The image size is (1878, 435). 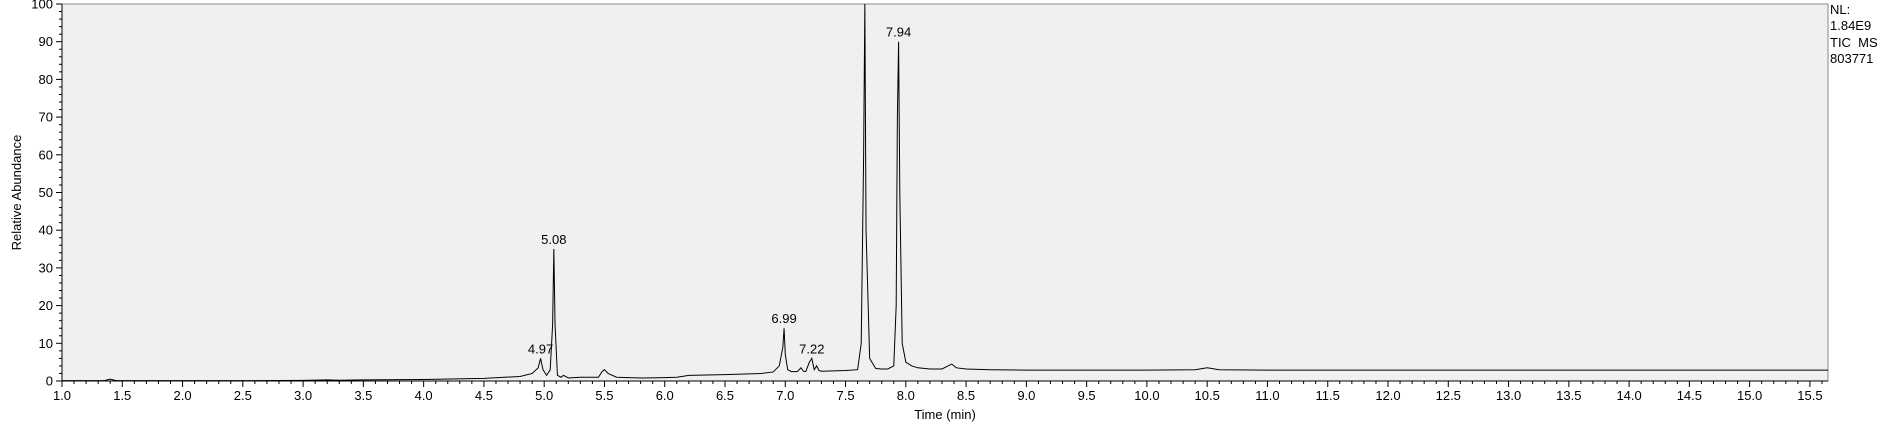 What do you see at coordinates (1809, 395) in the screenshot?
I see `x-tick-label: 15.5` at bounding box center [1809, 395].